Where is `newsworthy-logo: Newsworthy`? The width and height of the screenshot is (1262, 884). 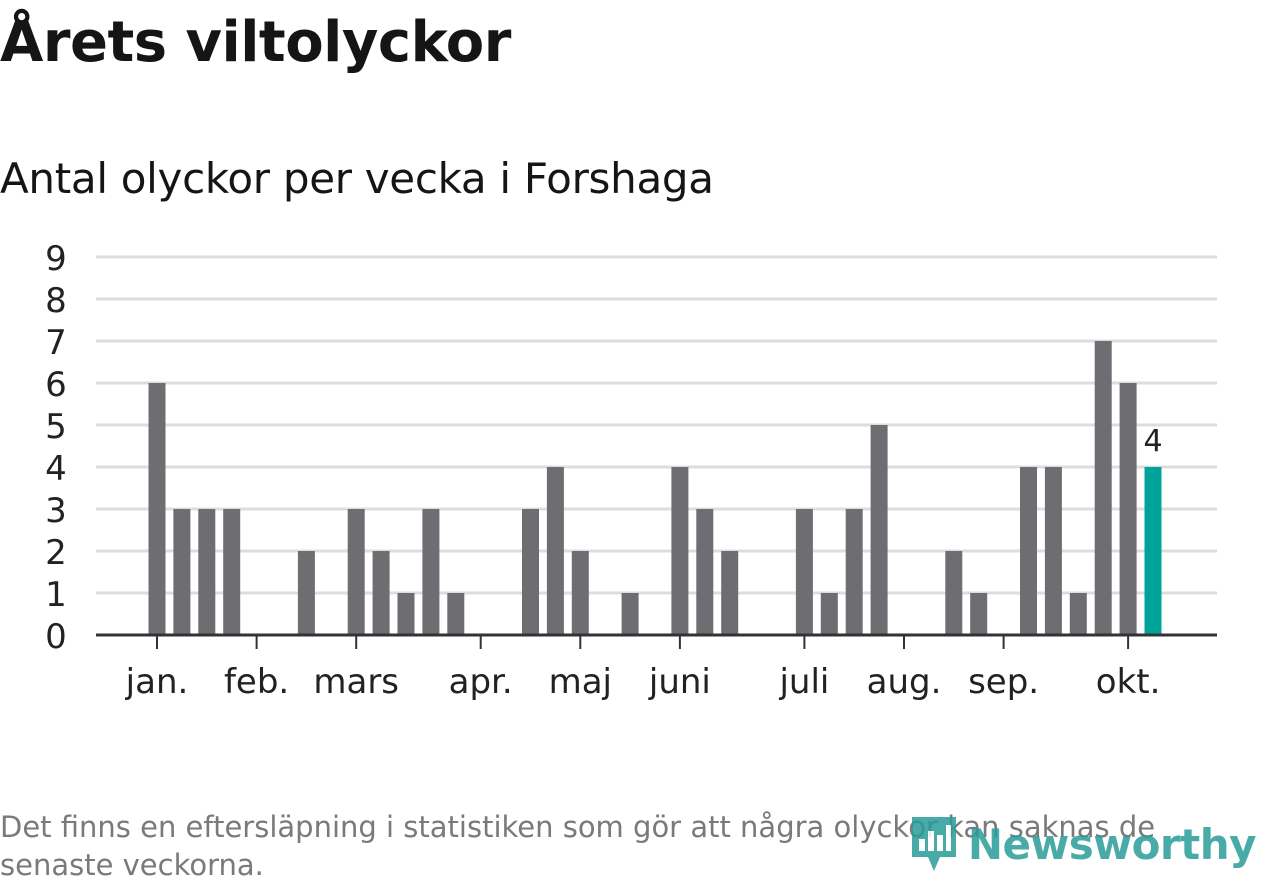 newsworthy-logo: Newsworthy is located at coordinates (1082, 844).